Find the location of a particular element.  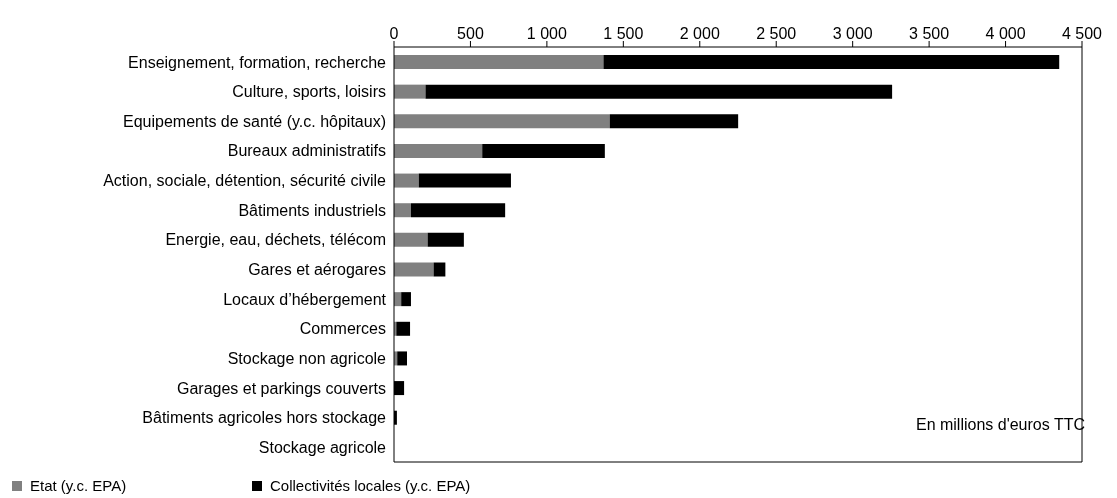

x-tick-label: 2 000 is located at coordinates (699, 33).